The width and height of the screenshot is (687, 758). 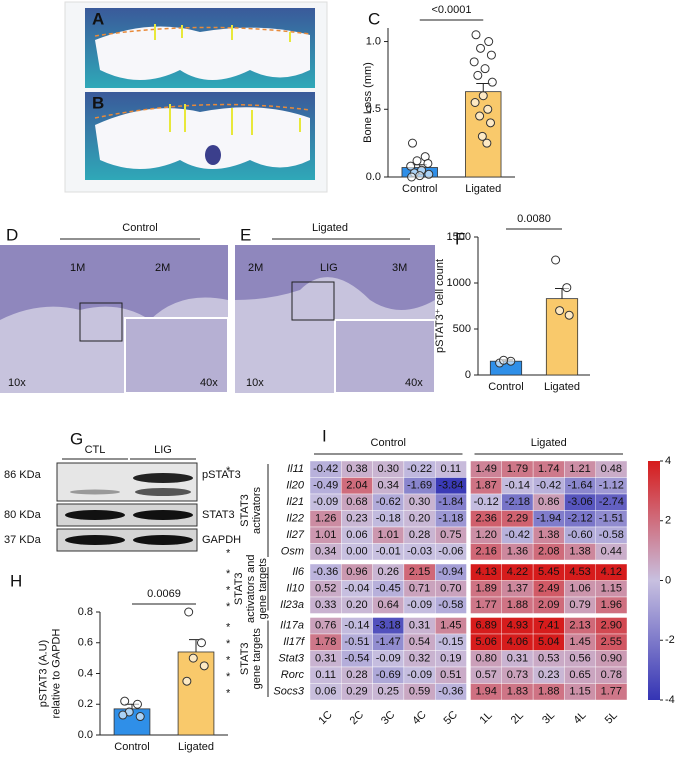 What do you see at coordinates (580, 535) in the screenshot?
I see `cell-label: -0.60` at bounding box center [580, 535].